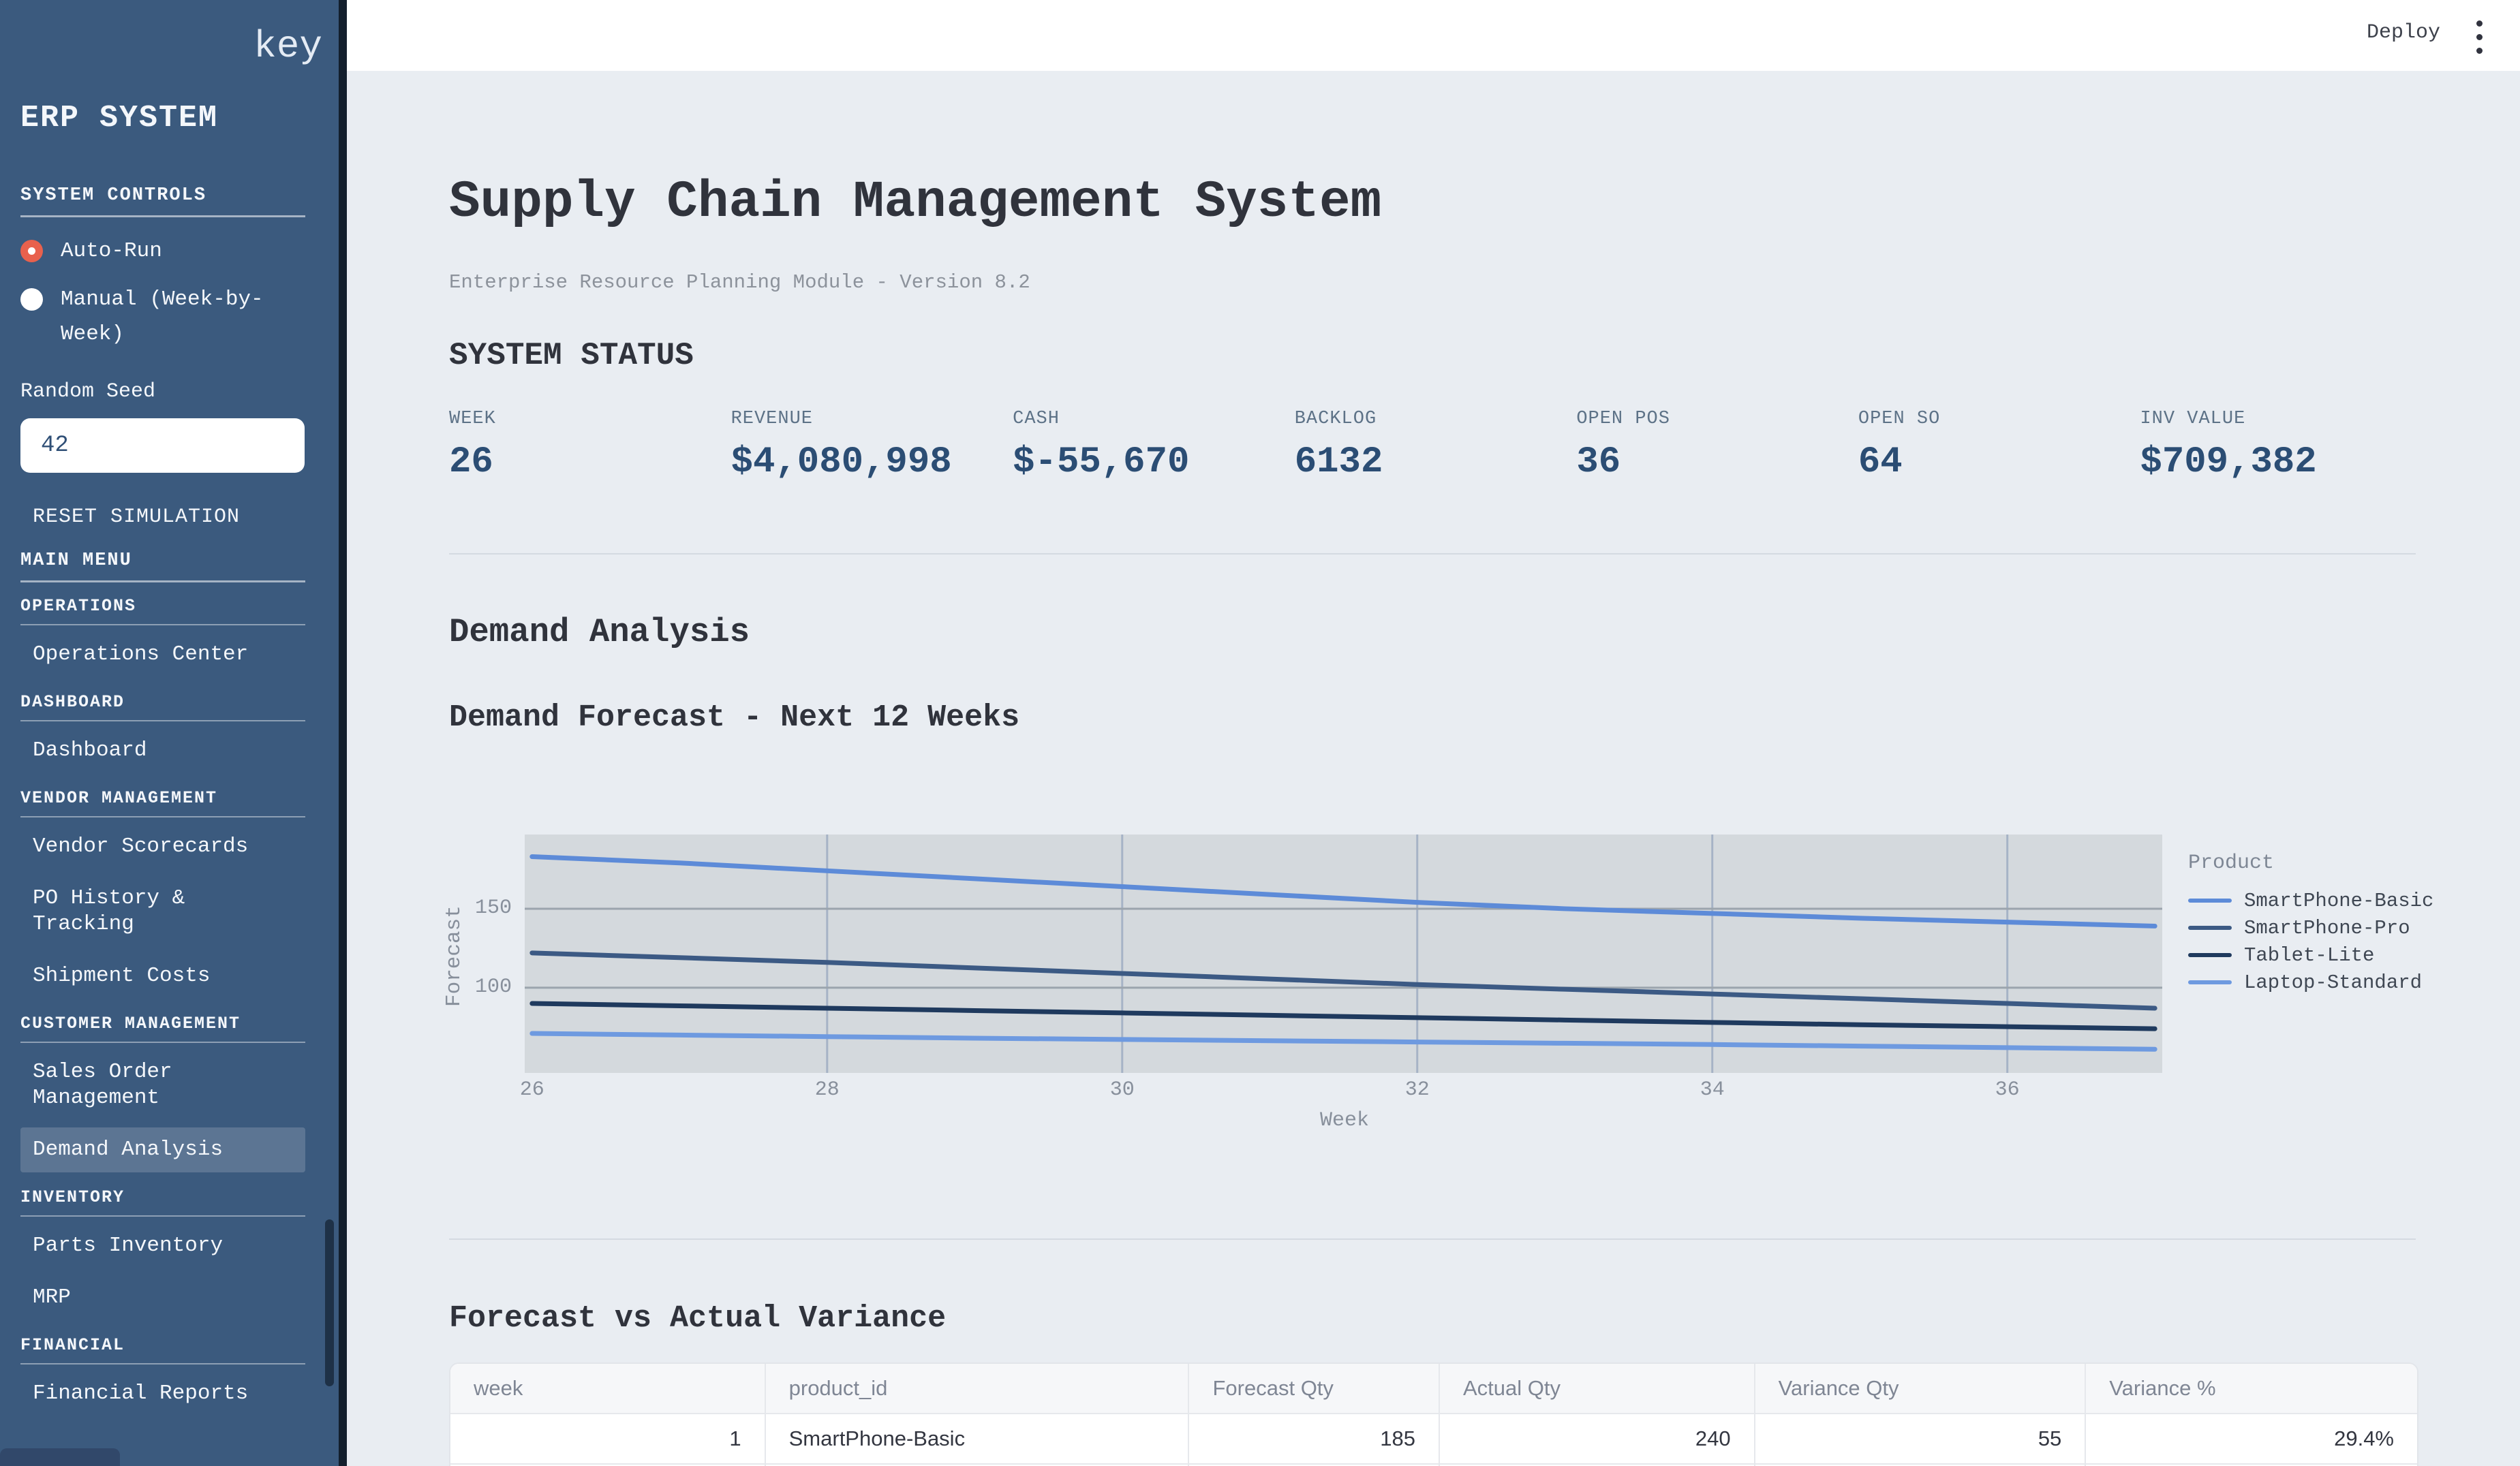 This screenshot has width=2520, height=1466. What do you see at coordinates (76, 560) in the screenshot?
I see `main-menu-header: MAIN MENU` at bounding box center [76, 560].